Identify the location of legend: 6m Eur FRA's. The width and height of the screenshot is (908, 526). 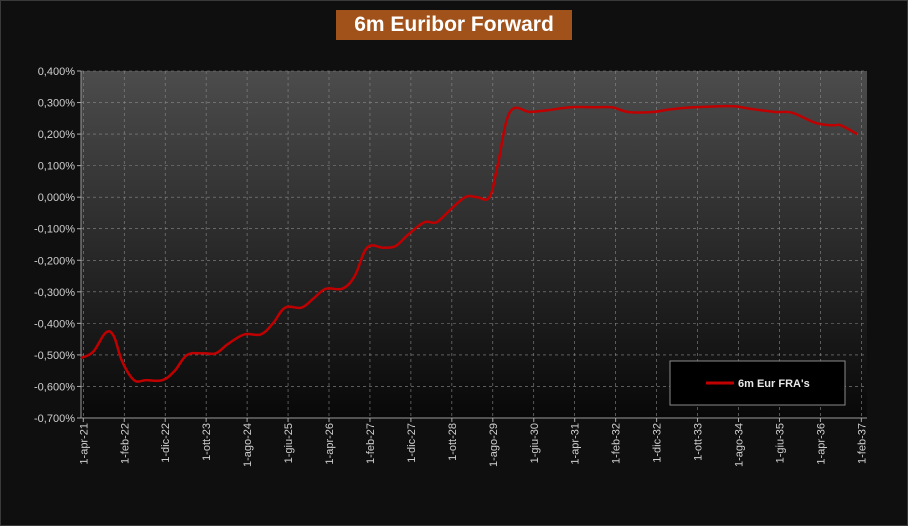
(757, 383).